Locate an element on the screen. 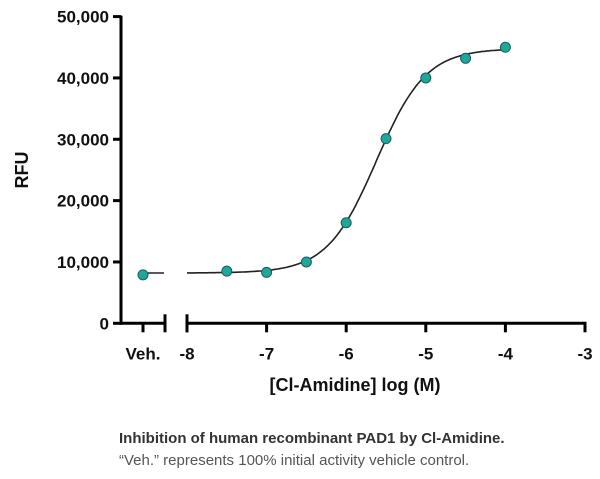  y-tick-label: 30,000 is located at coordinates (83, 139).